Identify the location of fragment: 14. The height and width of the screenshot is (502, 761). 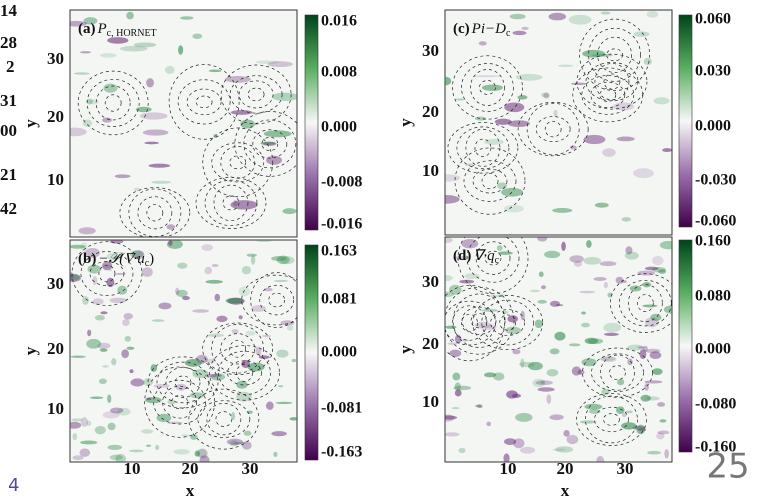
(9, 10).